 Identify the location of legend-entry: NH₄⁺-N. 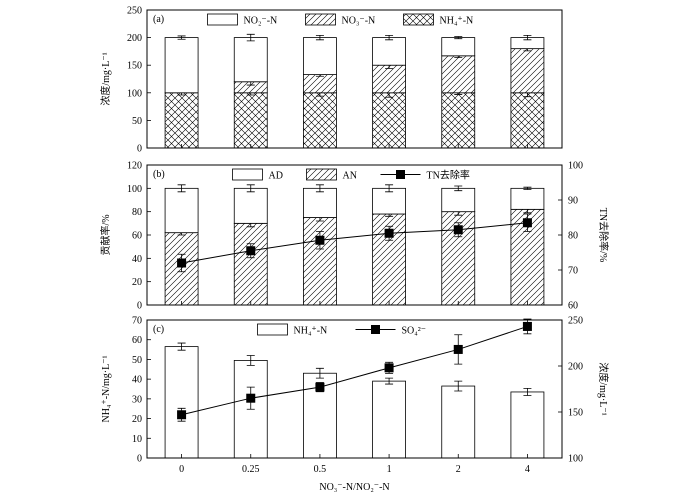
(311, 331).